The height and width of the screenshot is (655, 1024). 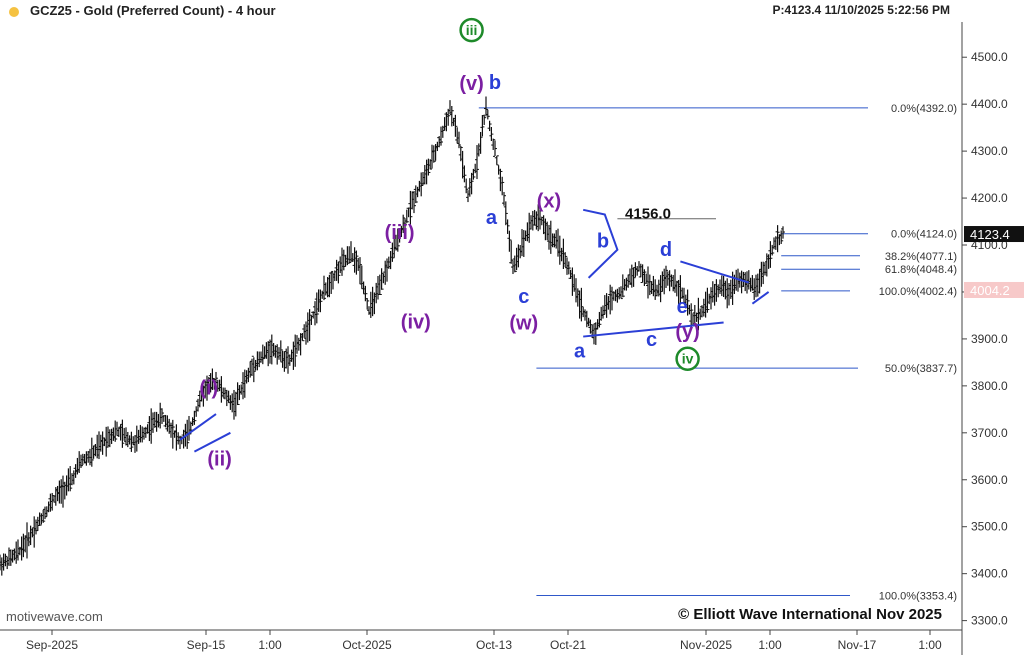 I want to click on prior-price-tag: 4004.2, so click(x=994, y=289).